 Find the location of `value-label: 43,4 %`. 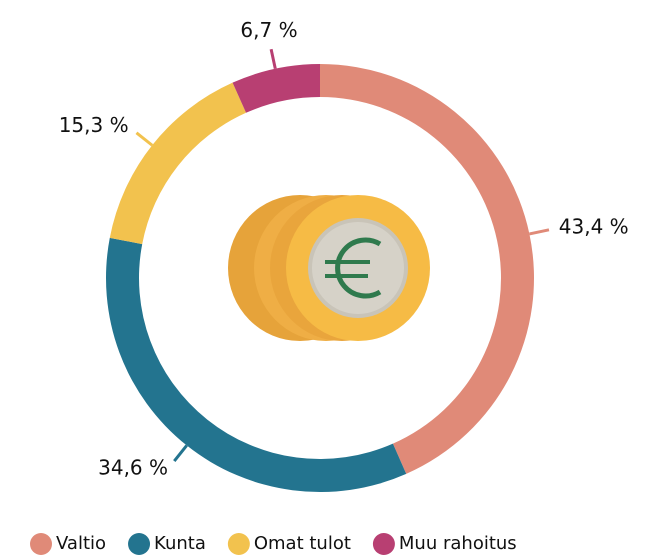

value-label: 43,4 % is located at coordinates (594, 226).